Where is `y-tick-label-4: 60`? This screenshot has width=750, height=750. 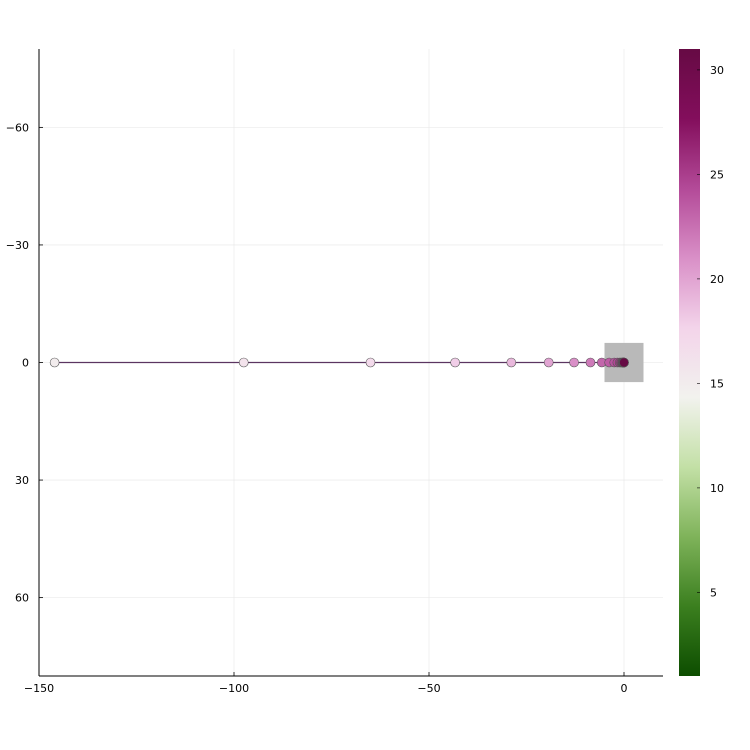 y-tick-label-4: 60 is located at coordinates (22, 598).